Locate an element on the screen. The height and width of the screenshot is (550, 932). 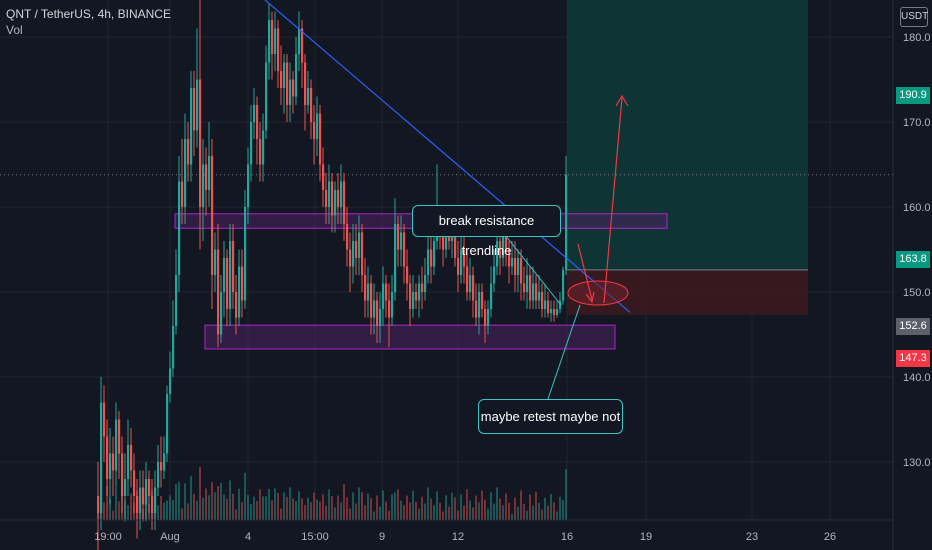
currency-button: USDT is located at coordinates (914, 17).